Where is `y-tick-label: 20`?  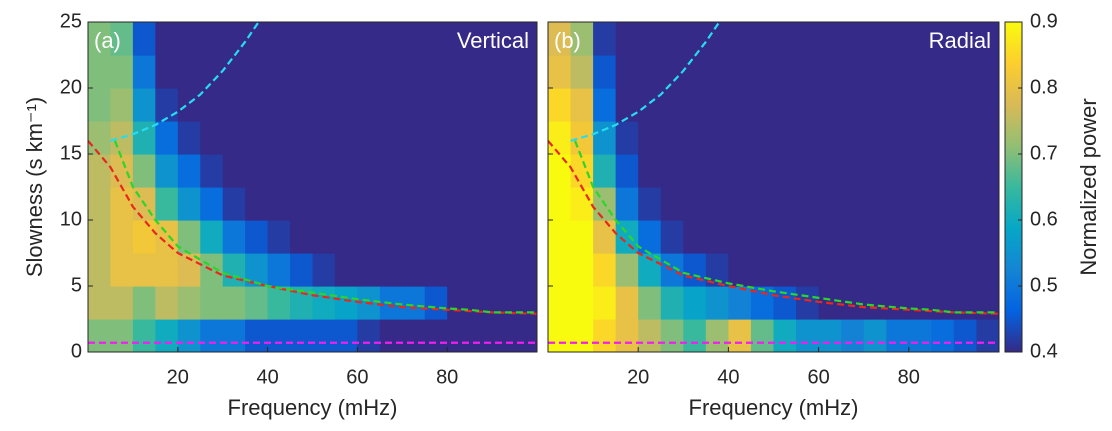 y-tick-label: 20 is located at coordinates (71, 87).